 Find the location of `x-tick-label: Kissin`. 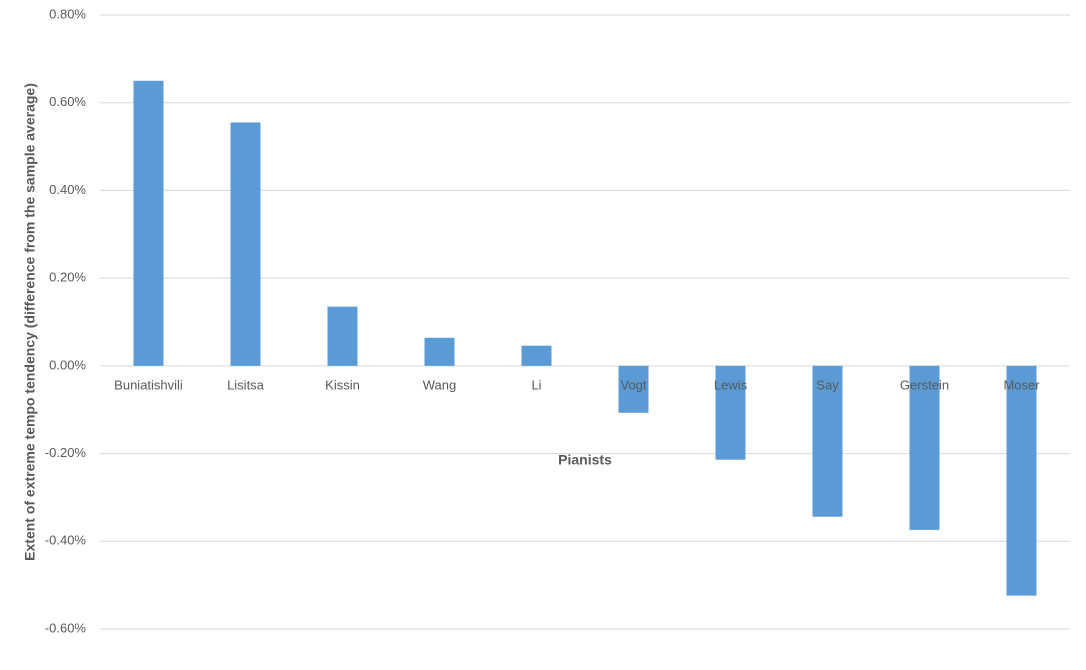

x-tick-label: Kissin is located at coordinates (342, 384).